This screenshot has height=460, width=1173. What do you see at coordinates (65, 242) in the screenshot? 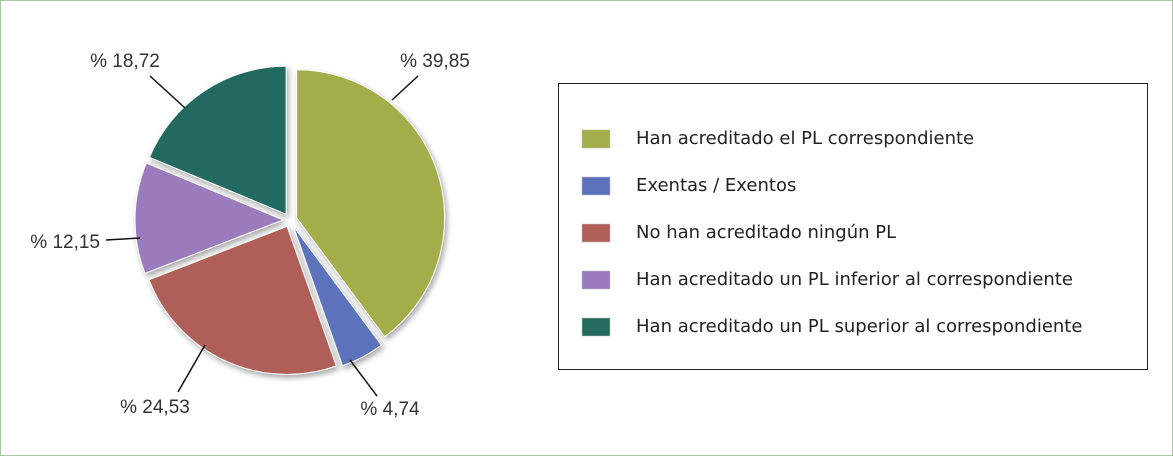
I see `data-label: % 12,15` at bounding box center [65, 242].